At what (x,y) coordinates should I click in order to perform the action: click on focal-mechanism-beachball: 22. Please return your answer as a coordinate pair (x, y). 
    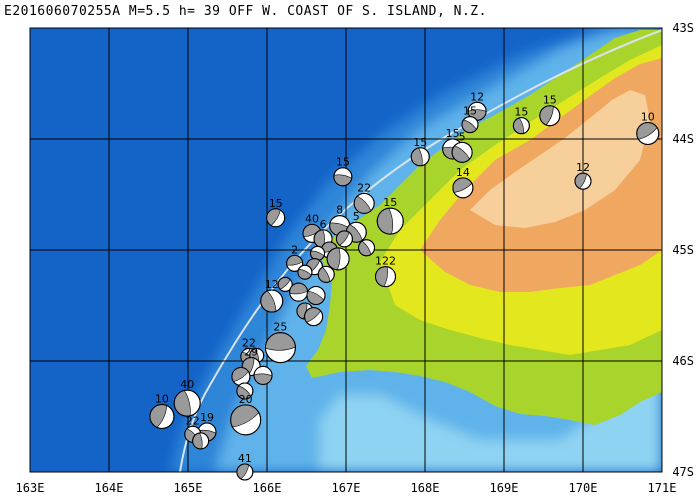
    Looking at the image, I should click on (364, 197).